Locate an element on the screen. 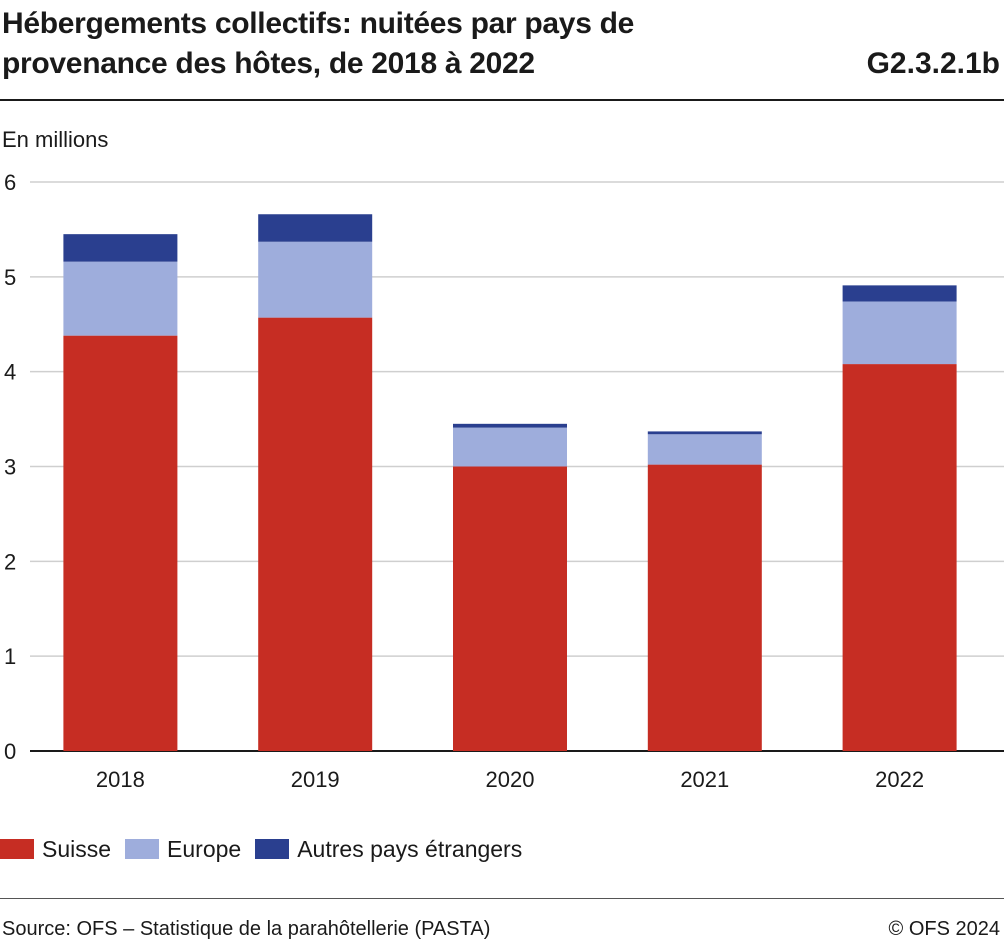 The image size is (1004, 945). bar-2018-suisse is located at coordinates (120, 543).